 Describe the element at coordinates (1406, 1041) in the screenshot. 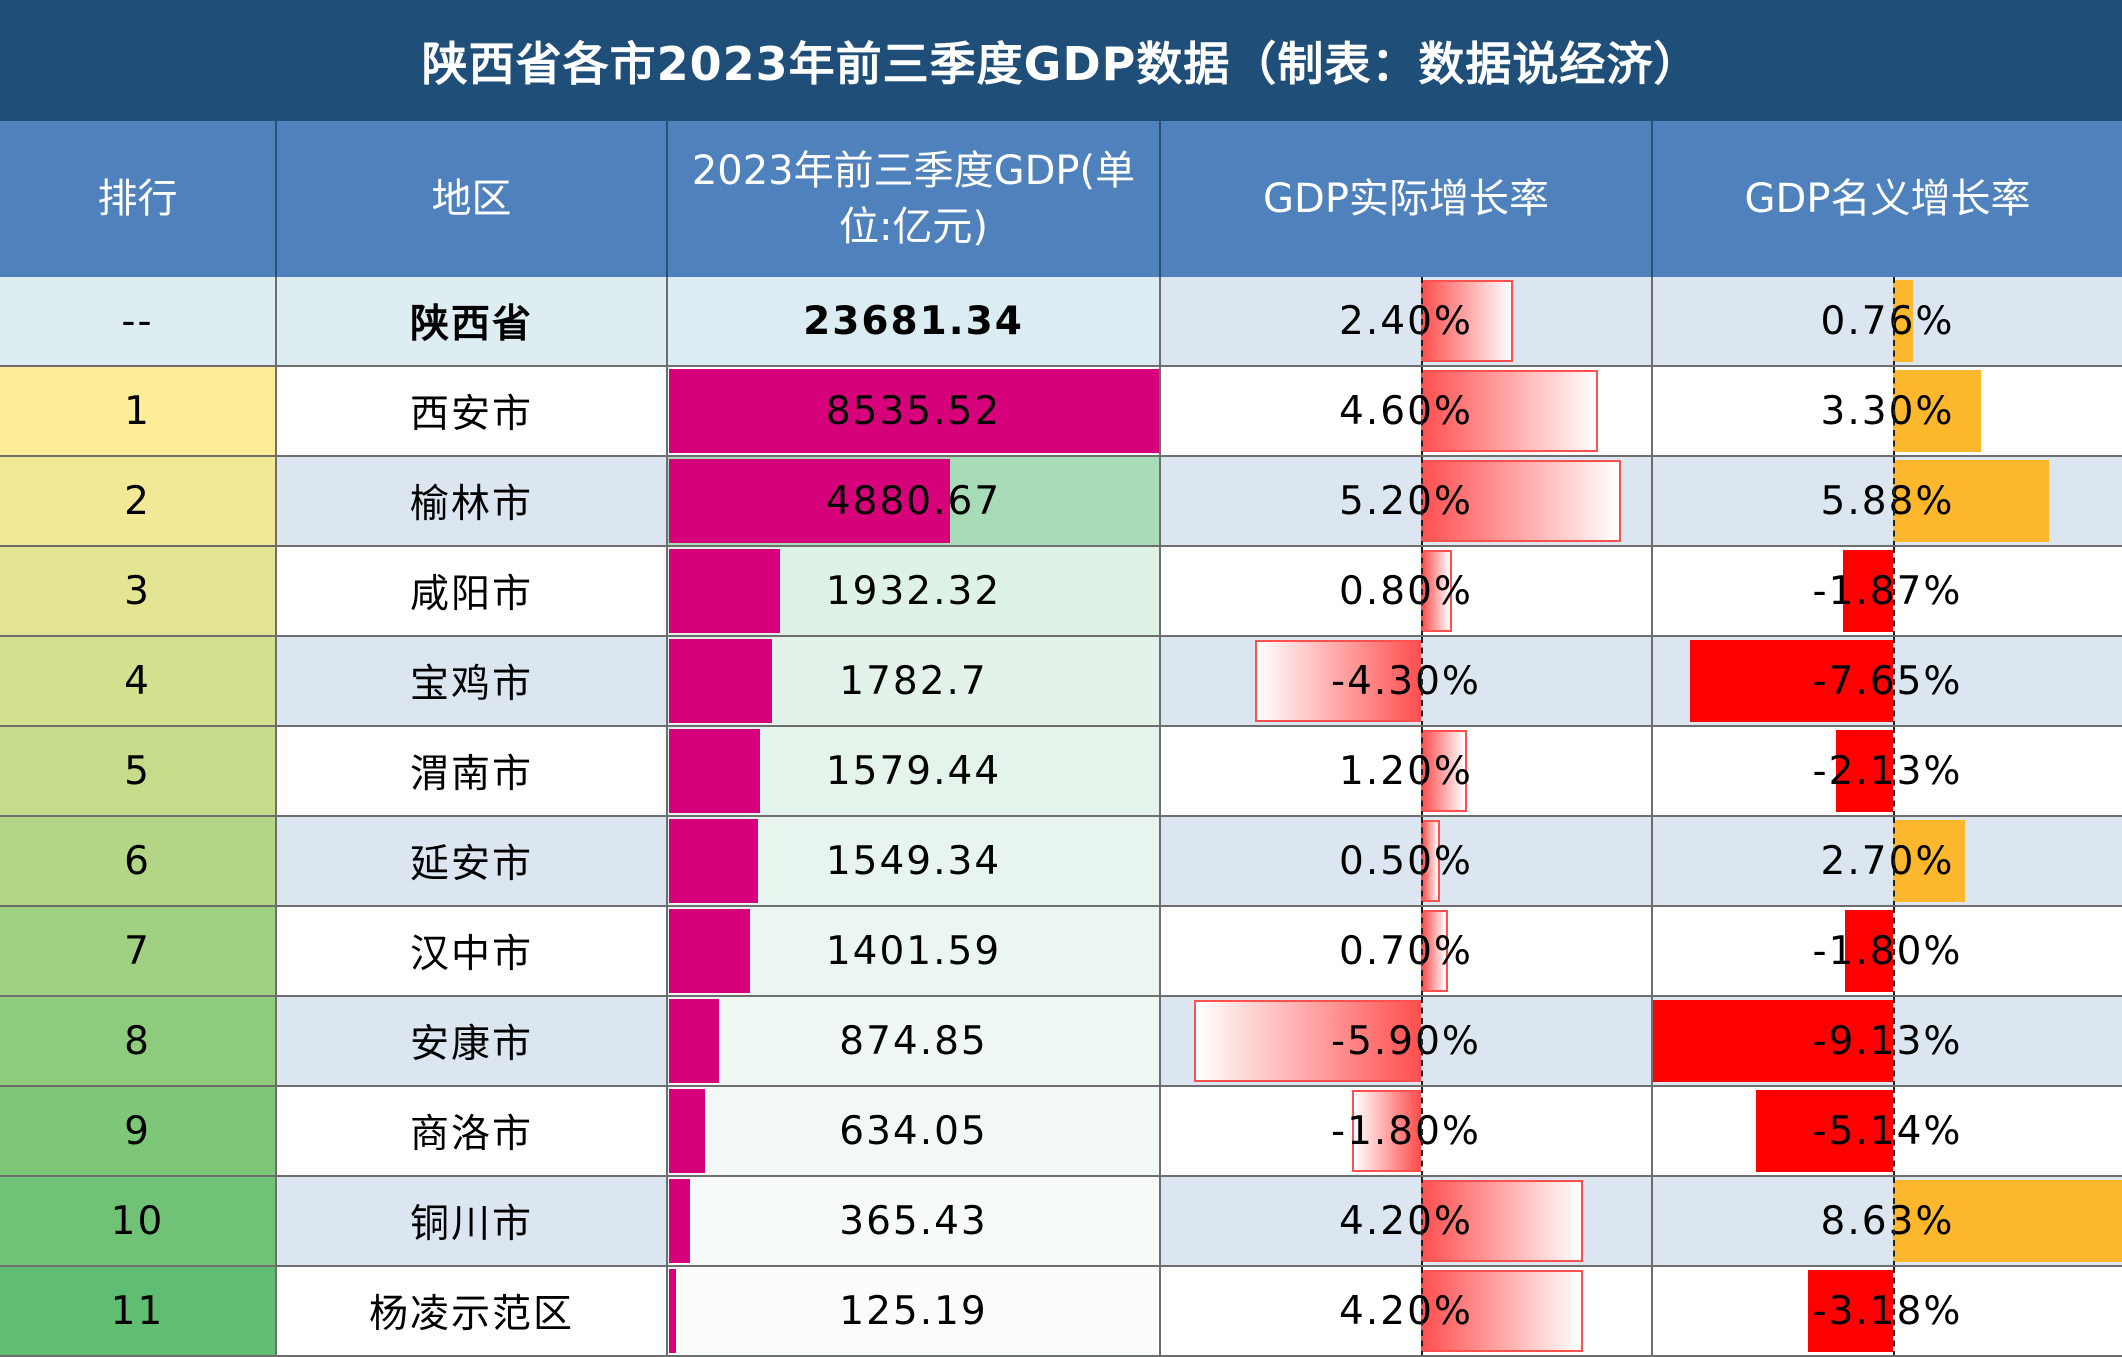

I see `real-growth-text: -5.90%` at that location.